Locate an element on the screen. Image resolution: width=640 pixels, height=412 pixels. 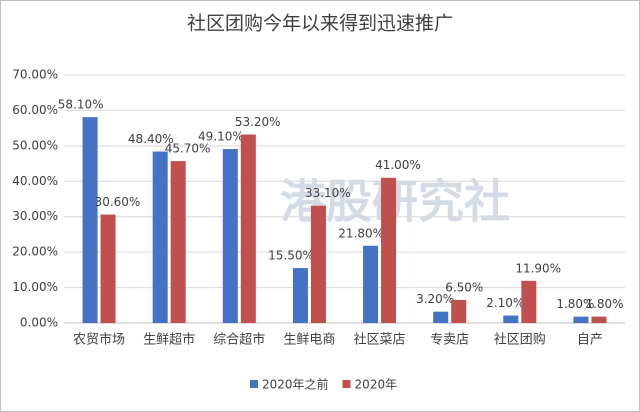
value-label: 15.50% is located at coordinates (291, 256).